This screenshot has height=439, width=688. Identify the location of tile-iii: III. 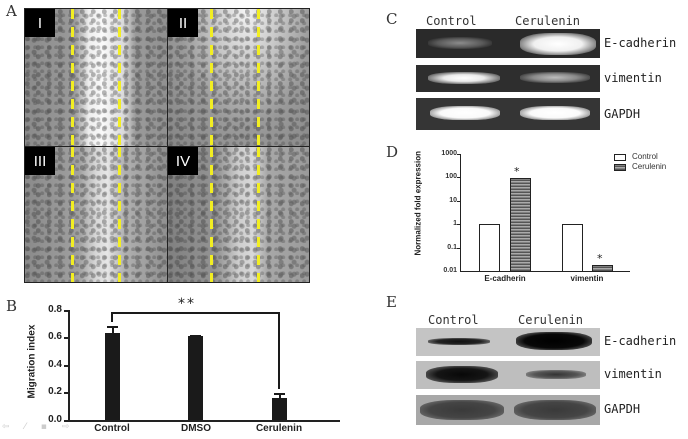
(96, 214).